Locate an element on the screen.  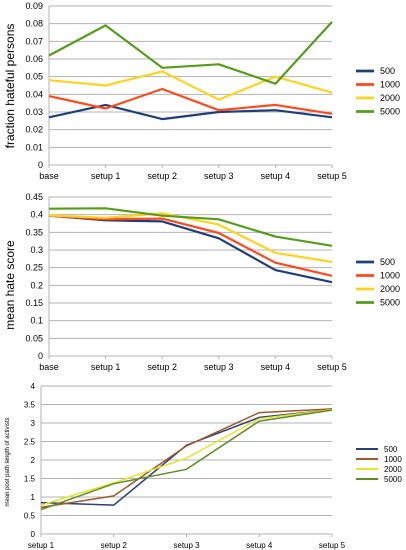
y-tick-label: 1 is located at coordinates (33, 497).